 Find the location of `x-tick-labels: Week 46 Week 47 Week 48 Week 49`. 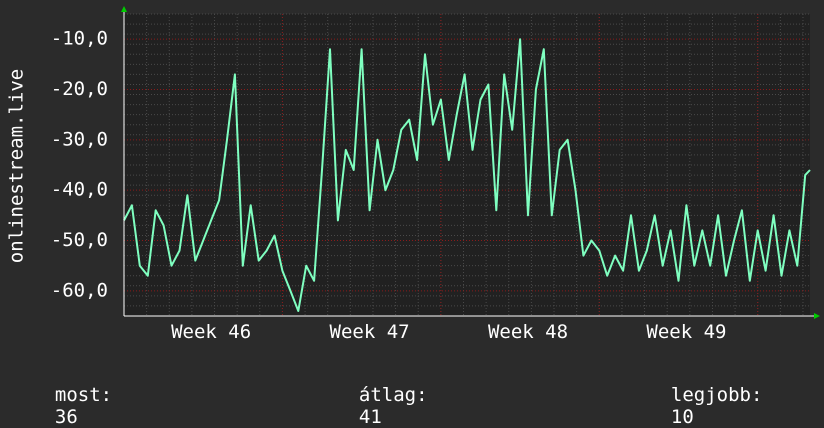

x-tick-labels: Week 46 Week 47 Week 48 Week 49 is located at coordinates (448, 332).